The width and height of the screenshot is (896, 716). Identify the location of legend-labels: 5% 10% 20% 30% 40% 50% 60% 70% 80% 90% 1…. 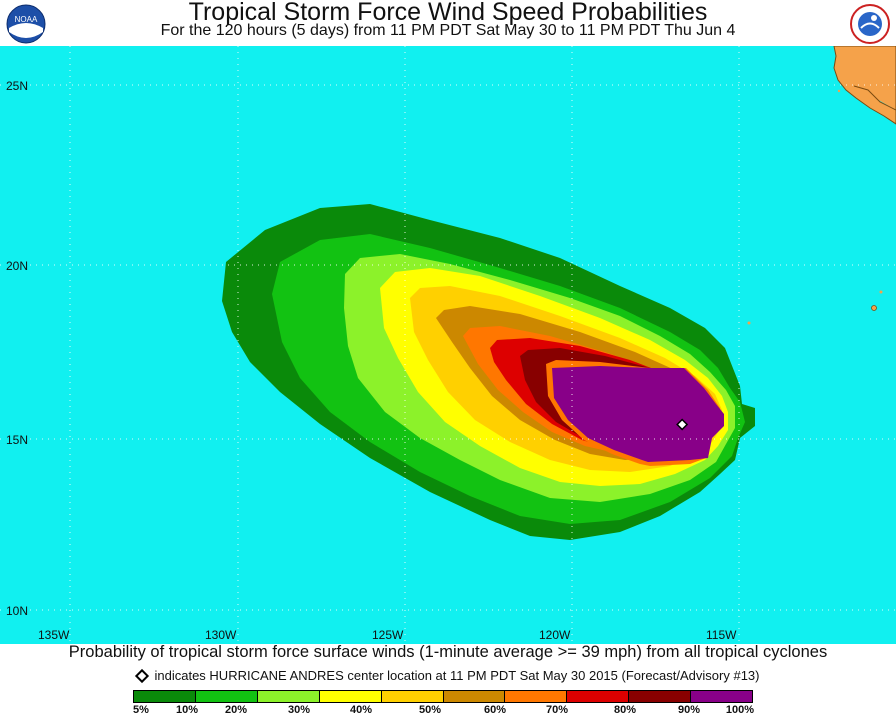
(448, 710).